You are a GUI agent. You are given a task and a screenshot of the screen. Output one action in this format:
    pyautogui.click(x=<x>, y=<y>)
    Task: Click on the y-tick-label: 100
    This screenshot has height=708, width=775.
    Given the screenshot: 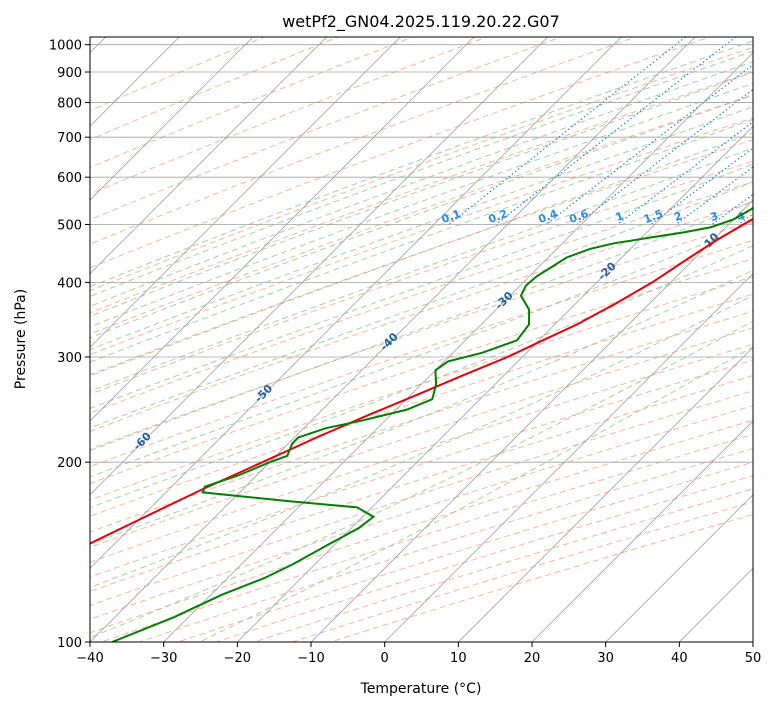 What is the action you would take?
    pyautogui.click(x=69, y=643)
    